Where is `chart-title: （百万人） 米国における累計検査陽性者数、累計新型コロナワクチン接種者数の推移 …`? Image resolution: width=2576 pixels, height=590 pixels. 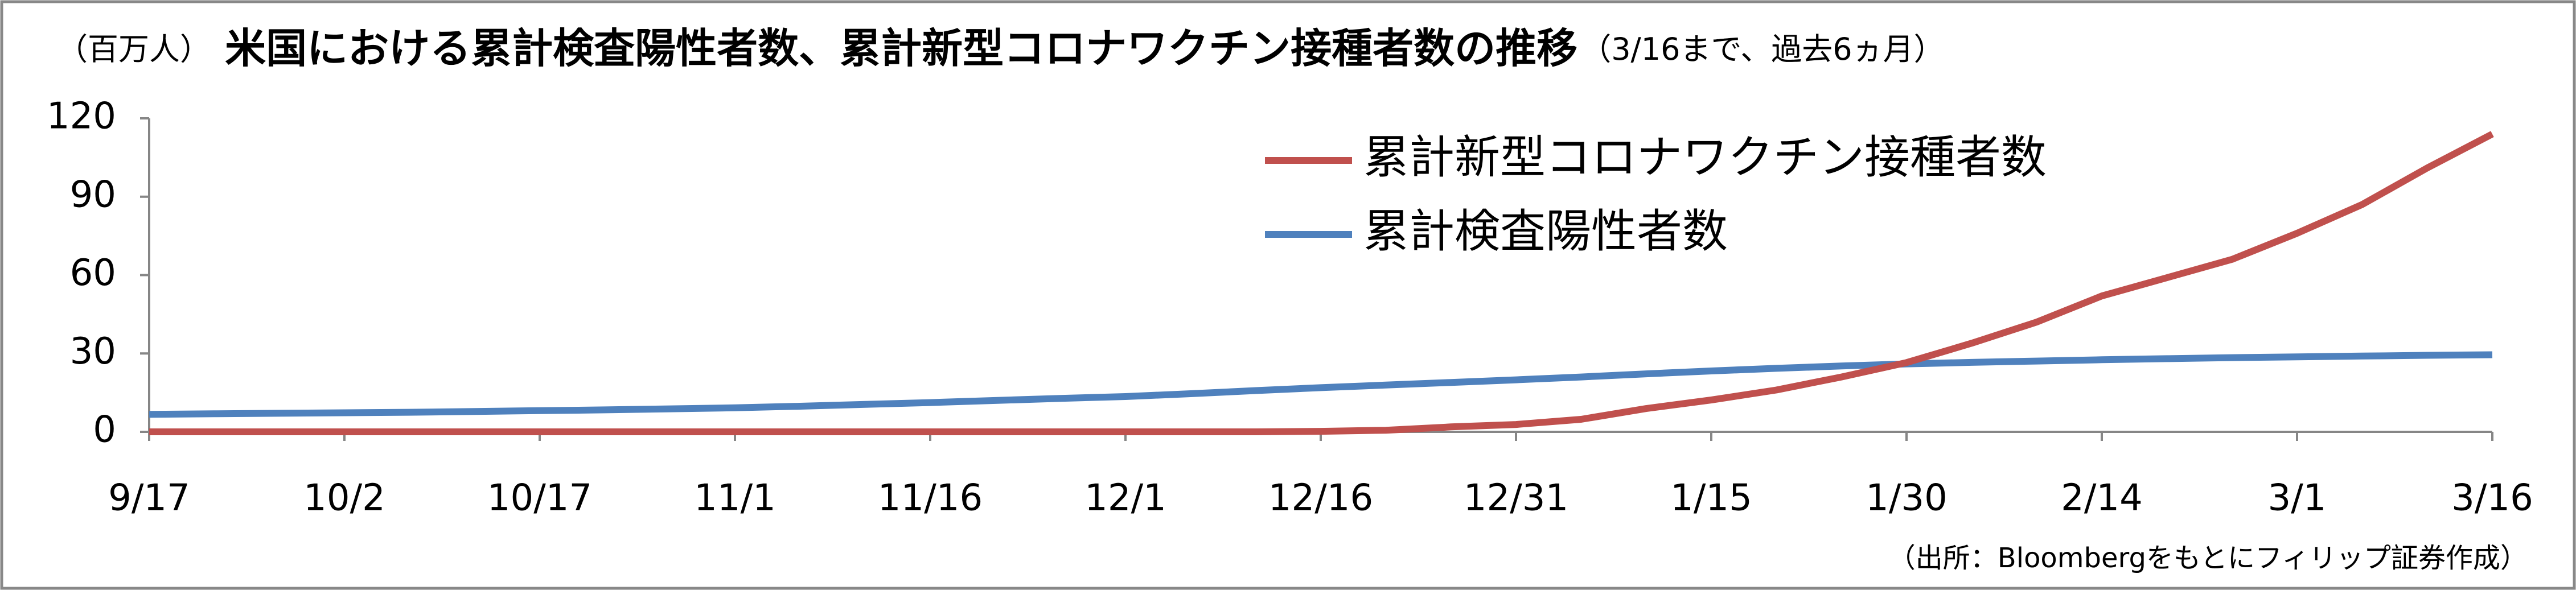 chart-title: （百万人） 米国における累計検査陽性者数、累計新型コロナワクチン接種者数の推移 … is located at coordinates (1001, 48).